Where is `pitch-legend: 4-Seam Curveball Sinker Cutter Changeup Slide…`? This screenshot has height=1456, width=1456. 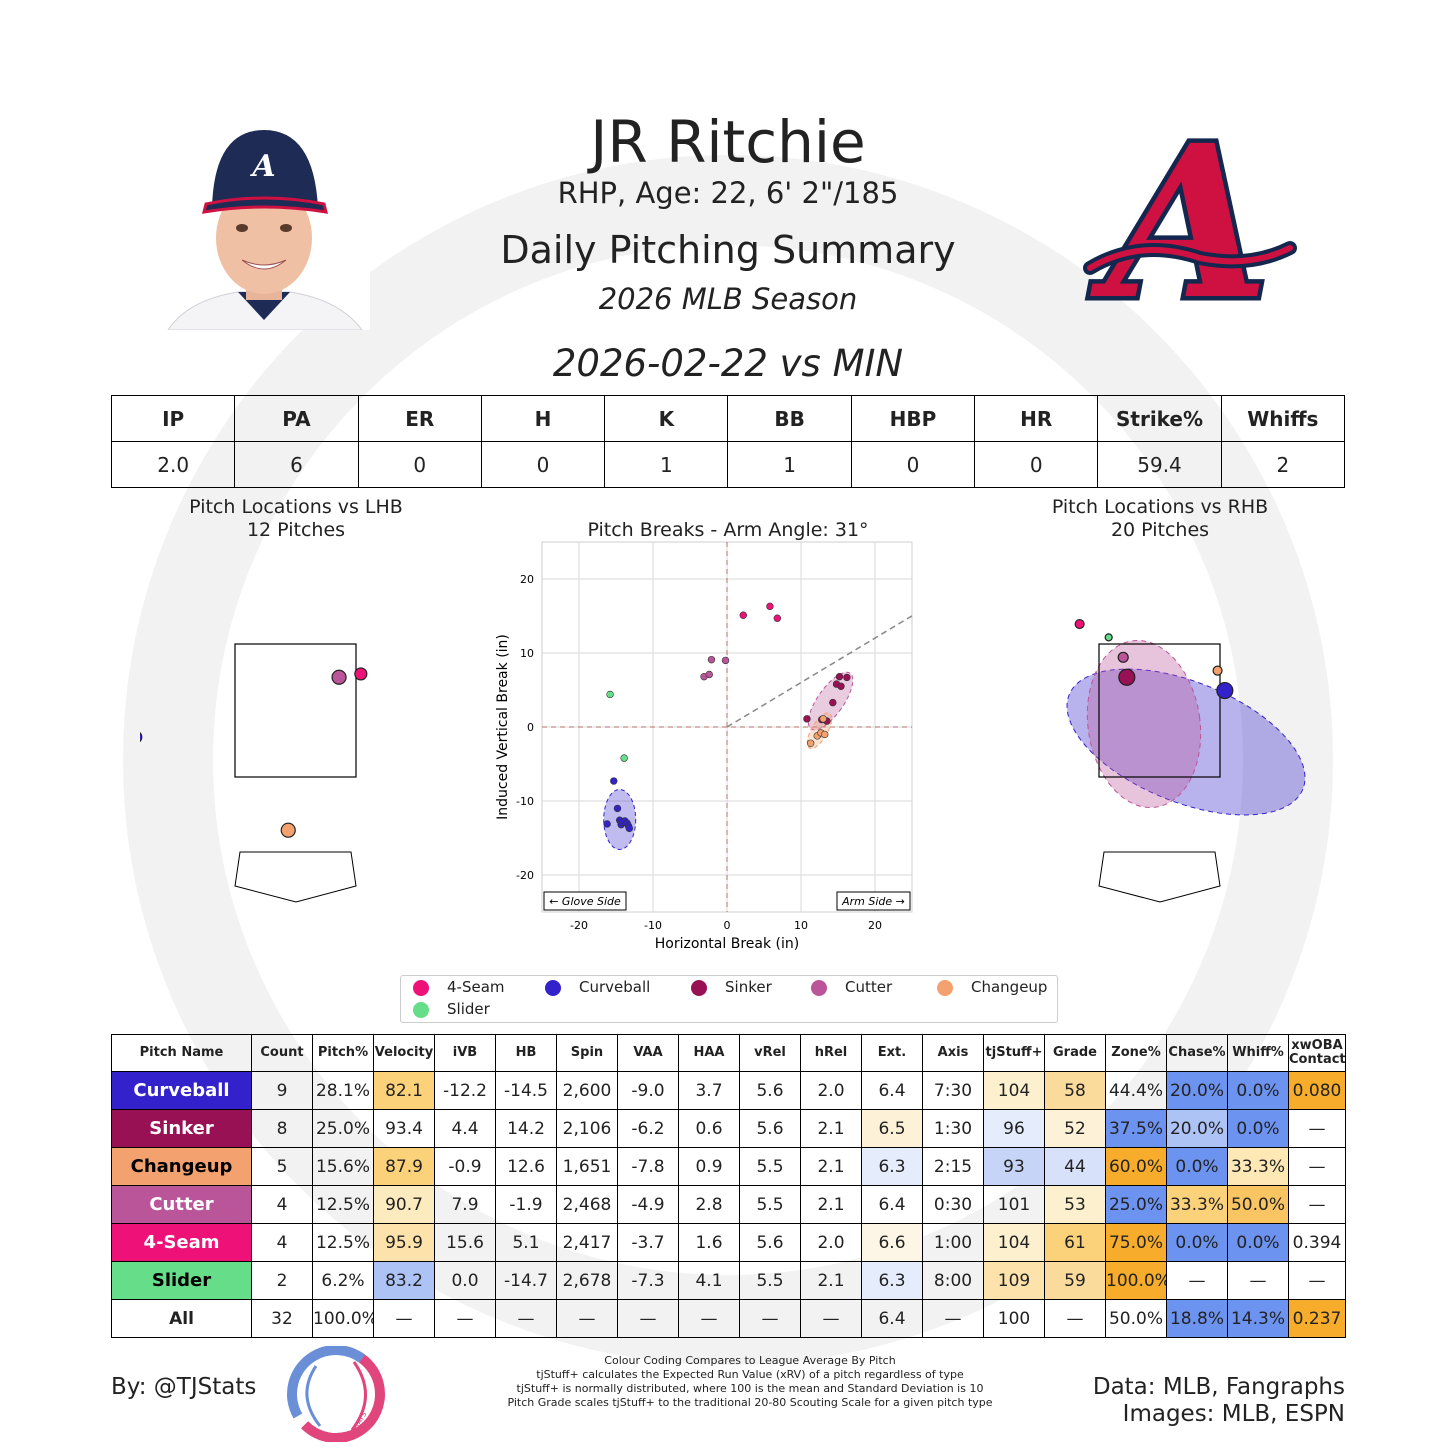 pitch-legend: 4-Seam Curveball Sinker Cutter Changeup Slide… is located at coordinates (729, 999).